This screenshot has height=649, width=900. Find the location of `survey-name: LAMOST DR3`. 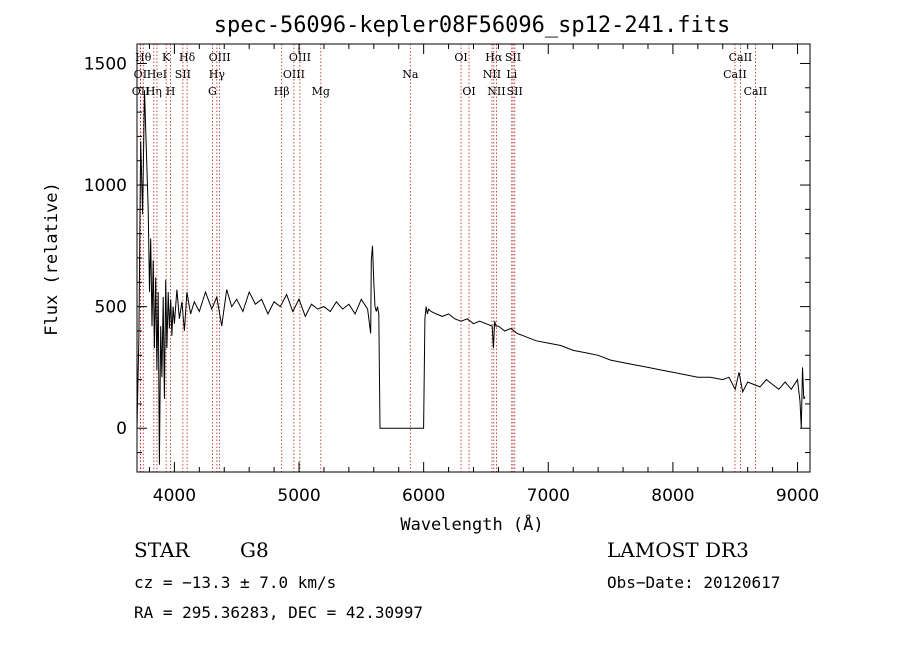

survey-name: LAMOST DR3 is located at coordinates (678, 550).